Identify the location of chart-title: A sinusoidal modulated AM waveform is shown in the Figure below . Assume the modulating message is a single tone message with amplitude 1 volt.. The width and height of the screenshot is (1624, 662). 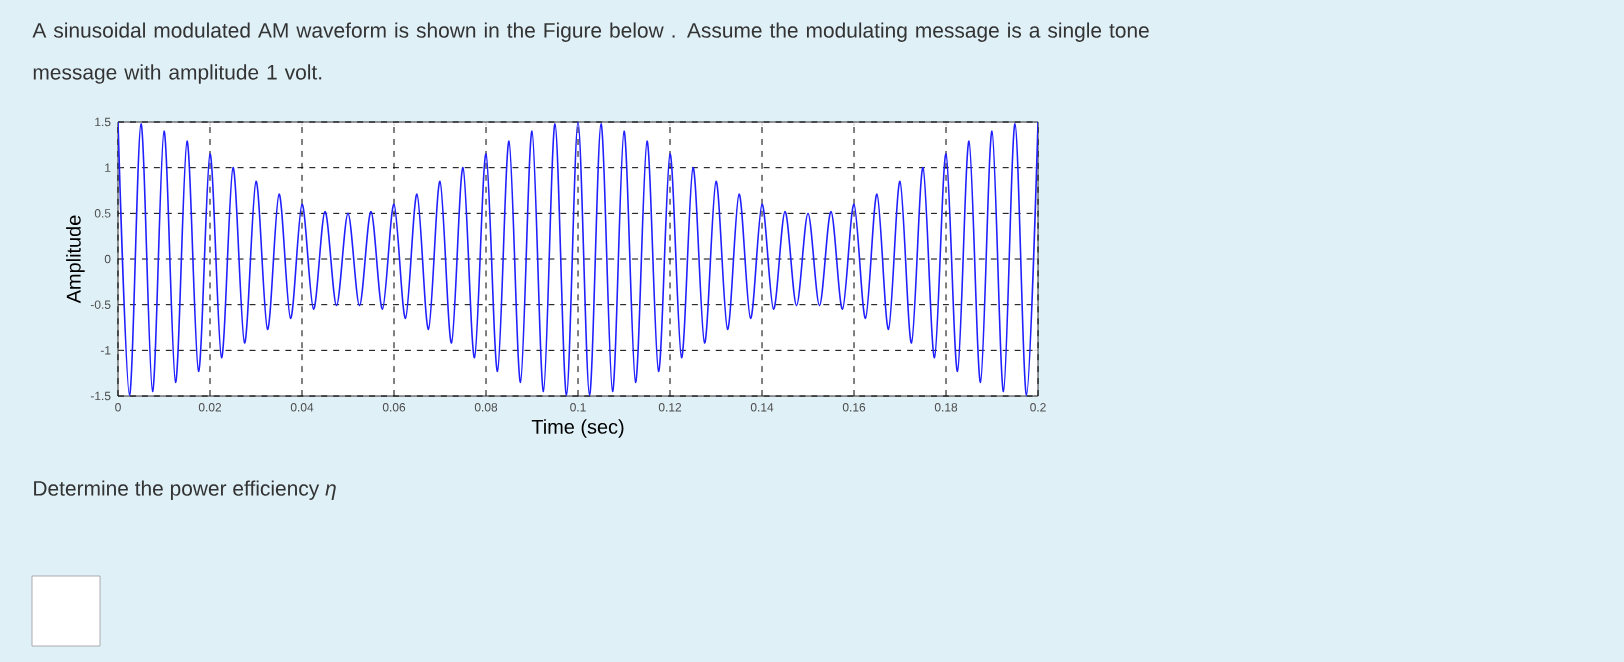
(590, 53).